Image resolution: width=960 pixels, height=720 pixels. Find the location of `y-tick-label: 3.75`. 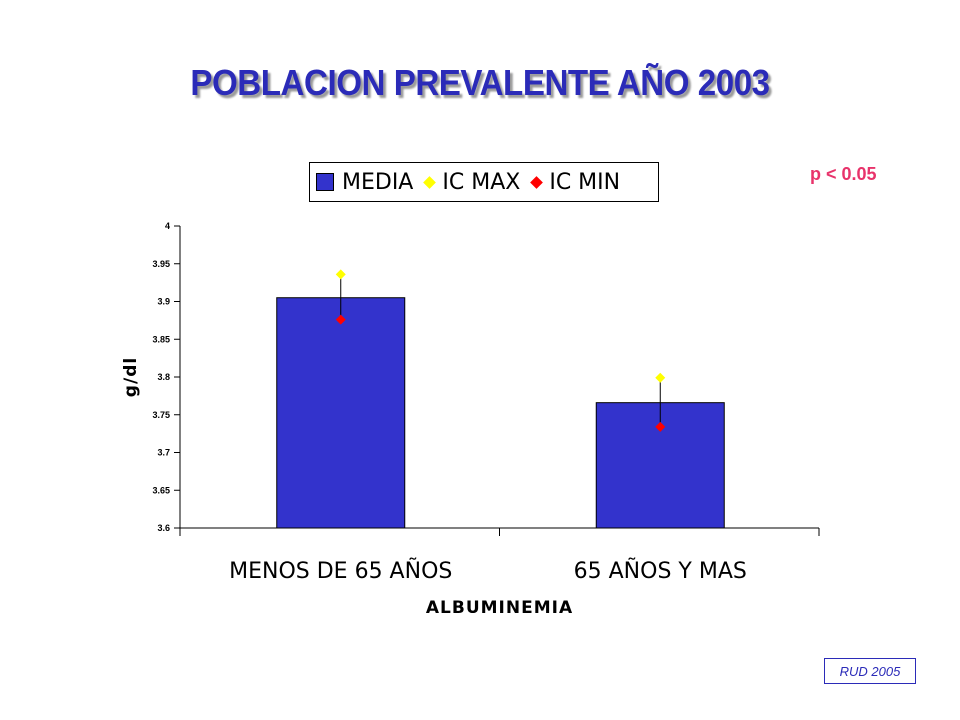

y-tick-label: 3.75 is located at coordinates (161, 415).